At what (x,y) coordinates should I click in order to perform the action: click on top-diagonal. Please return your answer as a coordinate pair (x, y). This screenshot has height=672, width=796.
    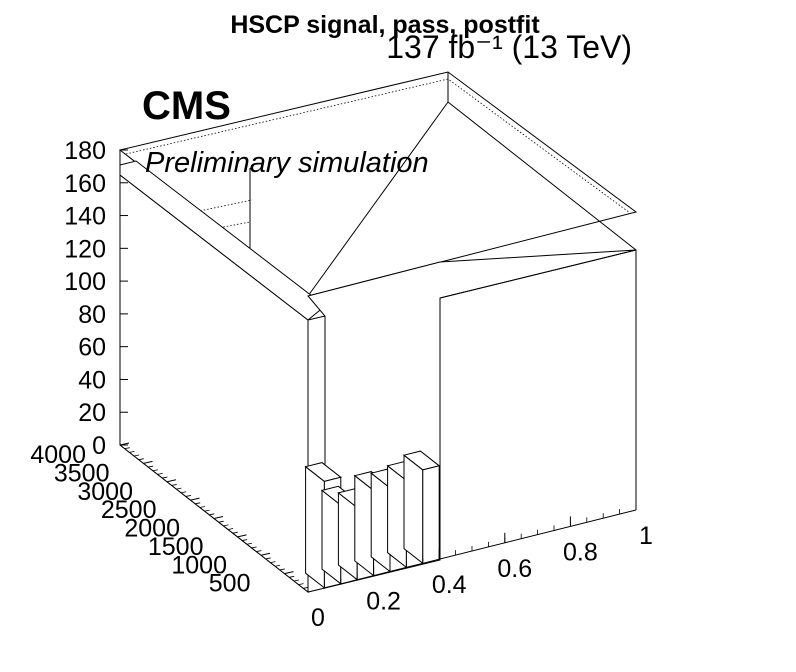
    Looking at the image, I should click on (378, 199).